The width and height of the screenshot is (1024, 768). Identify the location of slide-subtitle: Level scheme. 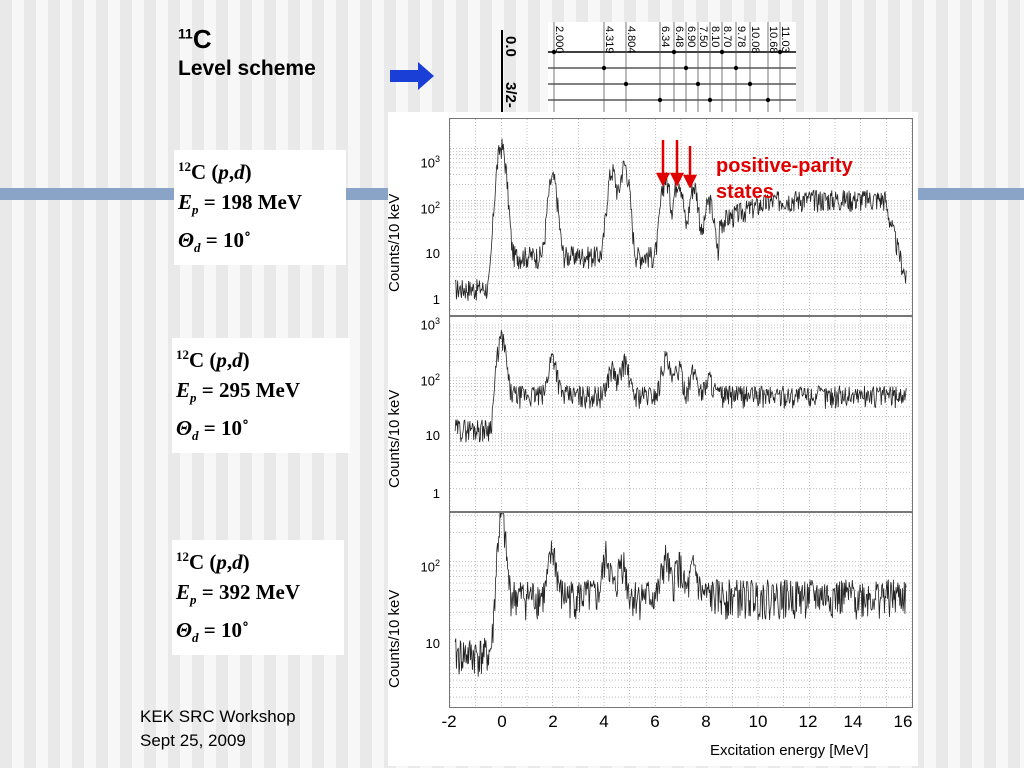
(247, 68).